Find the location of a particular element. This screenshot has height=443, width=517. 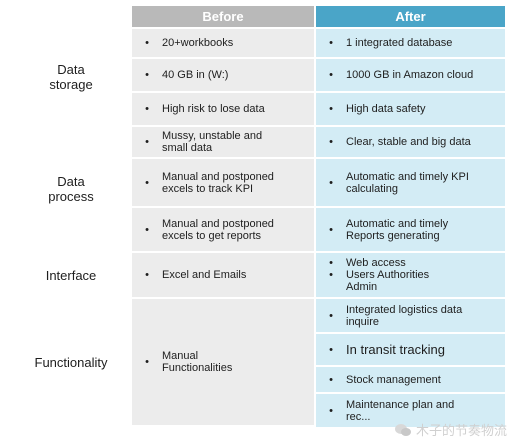

before-text: Manual Functionalities is located at coordinates (197, 362).